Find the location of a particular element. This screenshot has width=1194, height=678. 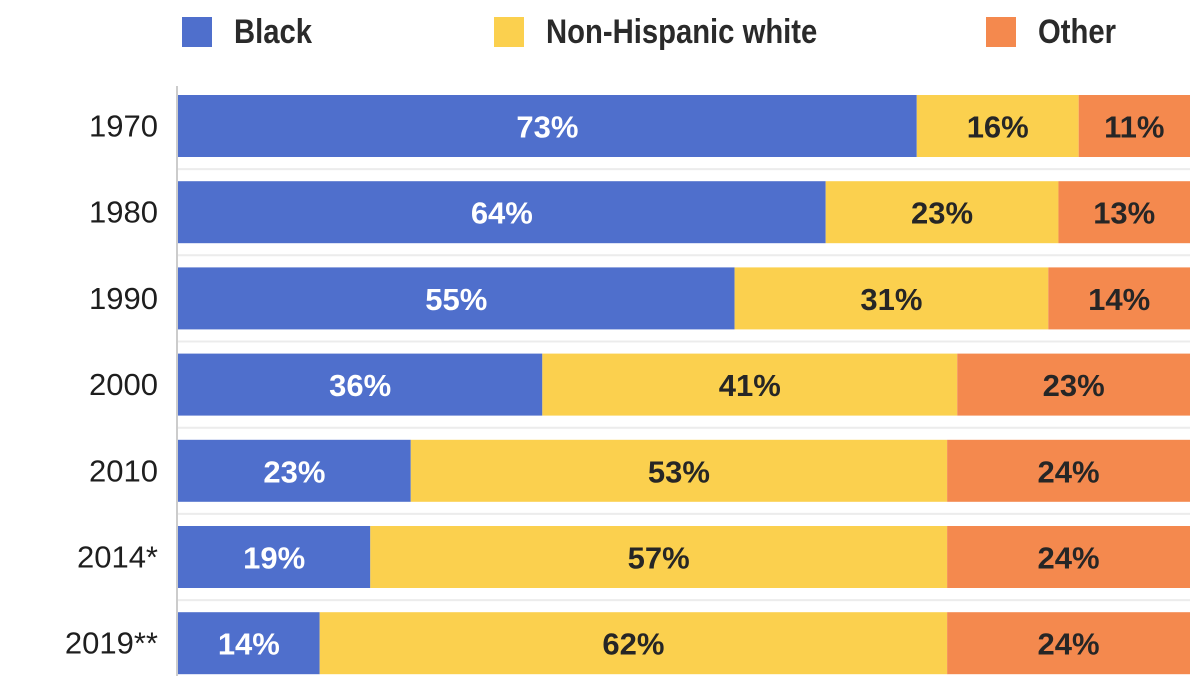

chart-legend: Black Non-Hispanic white Other is located at coordinates (597, 35).